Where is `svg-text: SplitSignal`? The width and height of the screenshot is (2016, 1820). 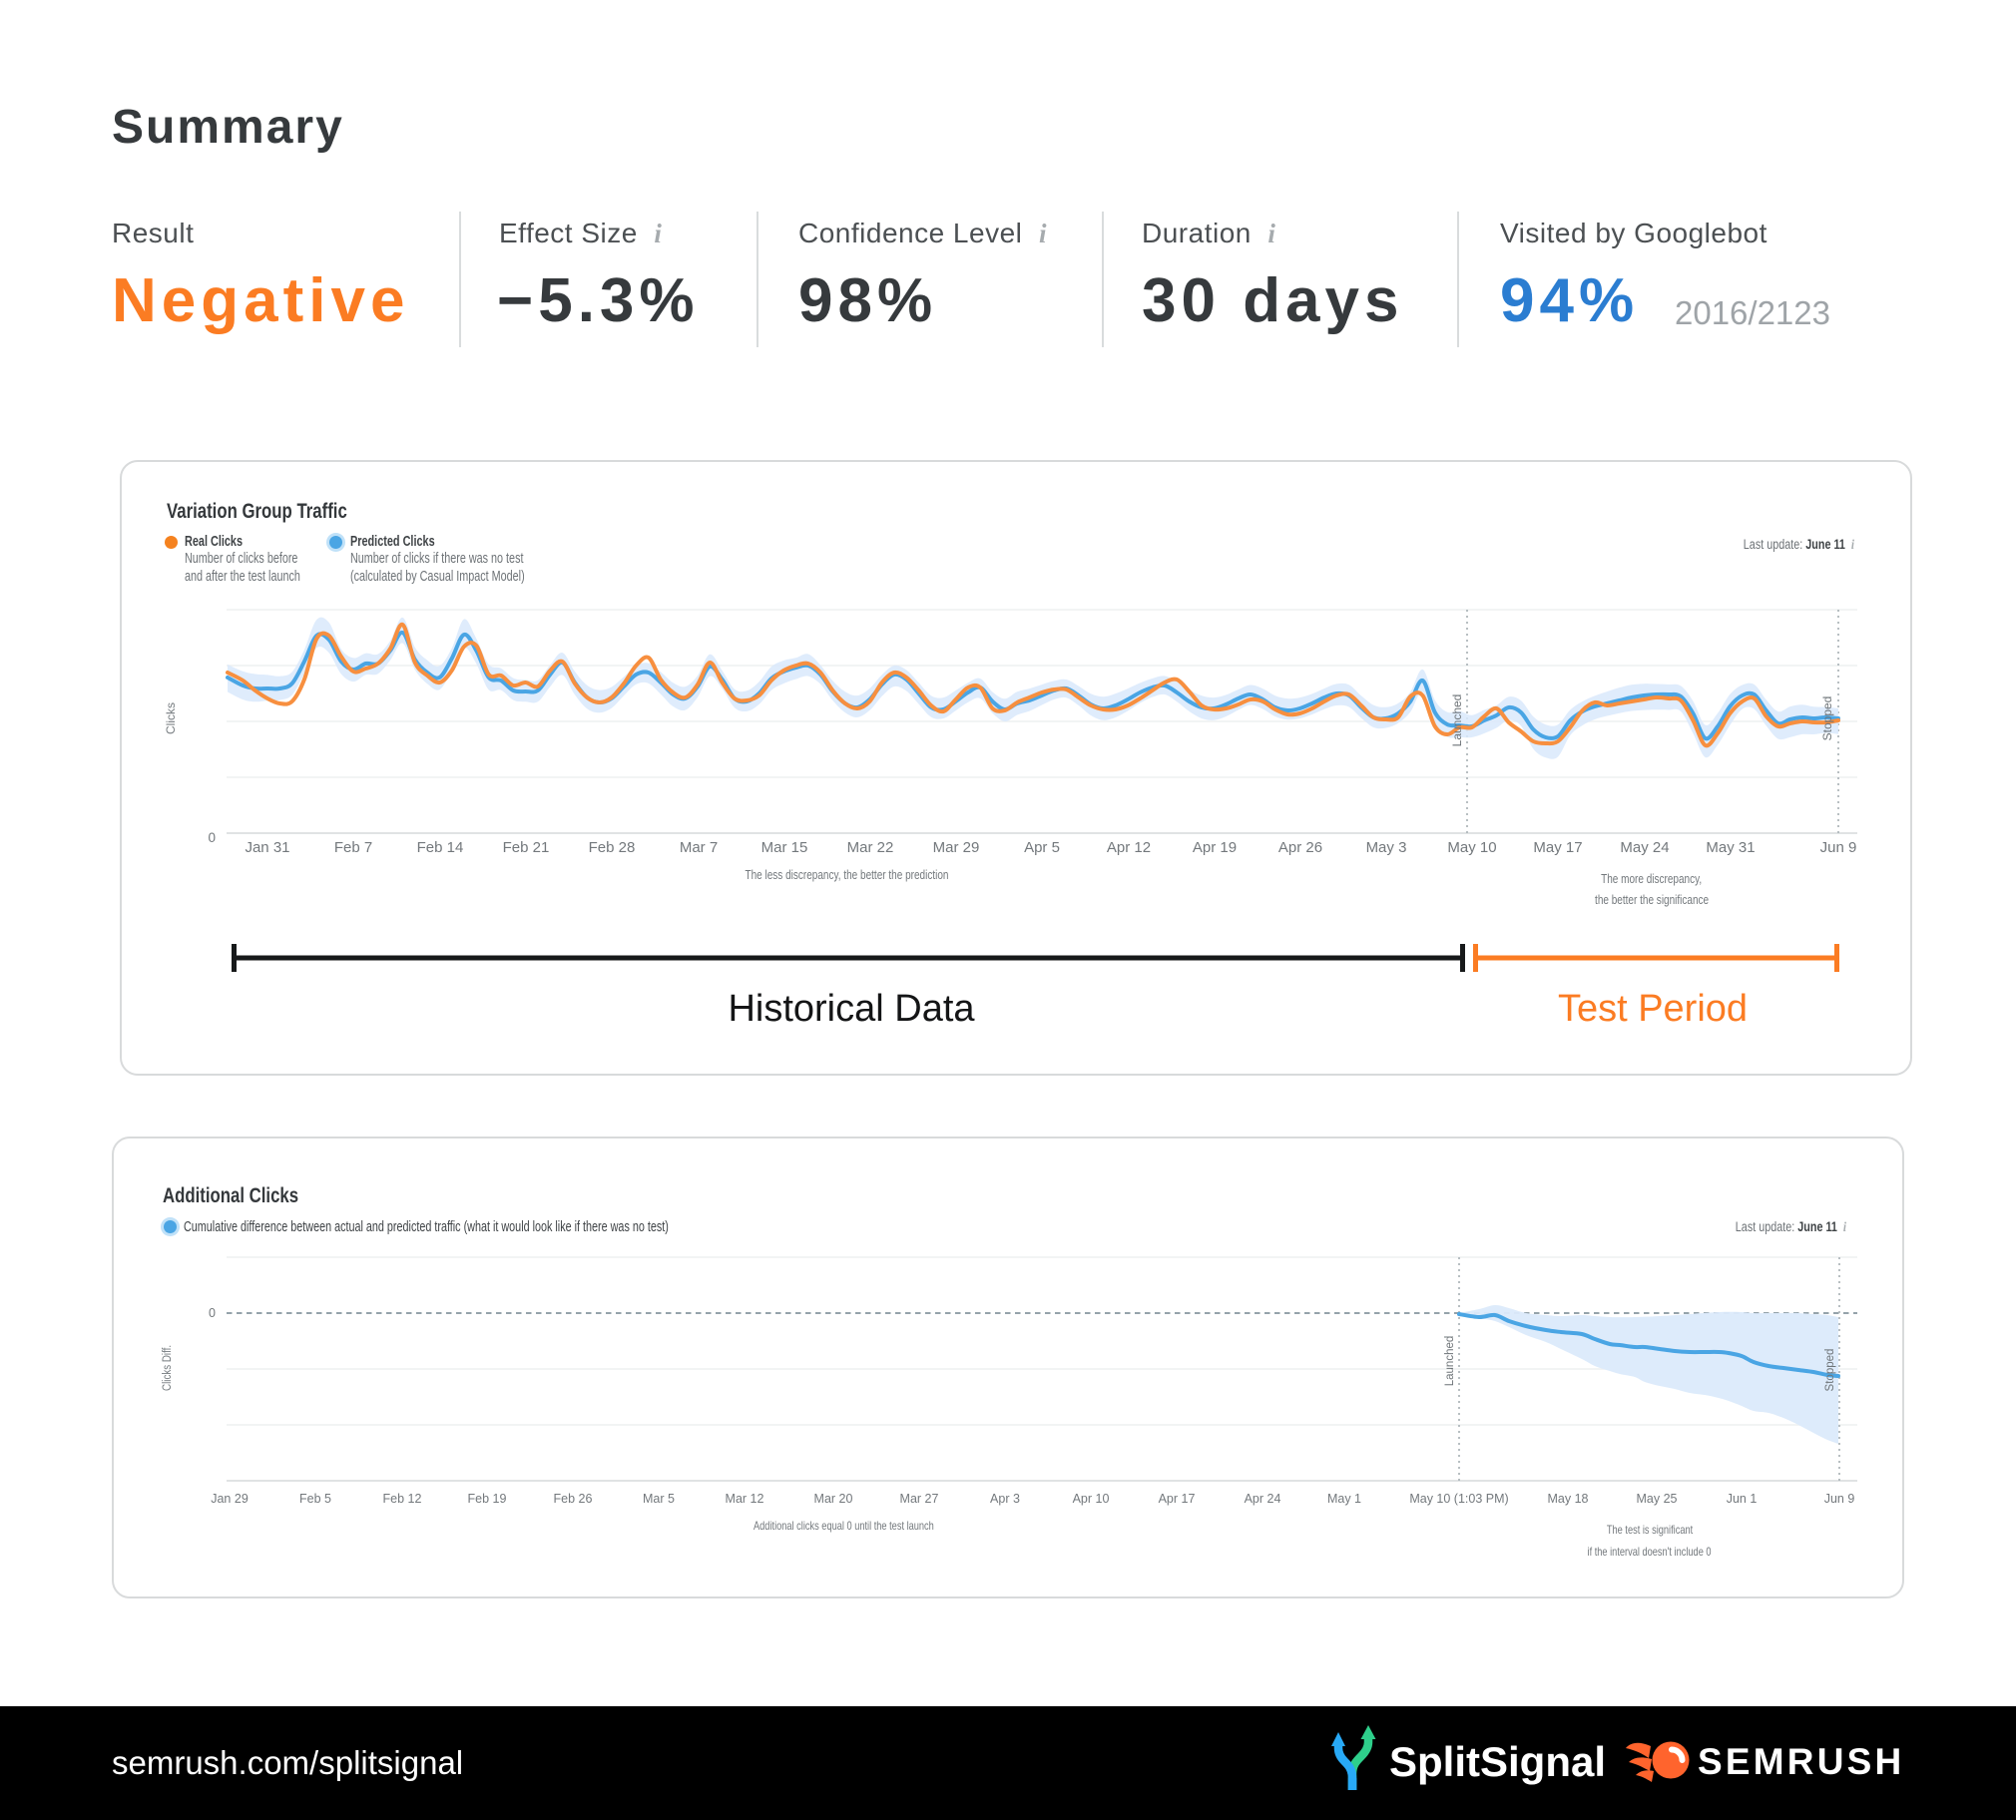 svg-text: SplitSignal is located at coordinates (1497, 1762).